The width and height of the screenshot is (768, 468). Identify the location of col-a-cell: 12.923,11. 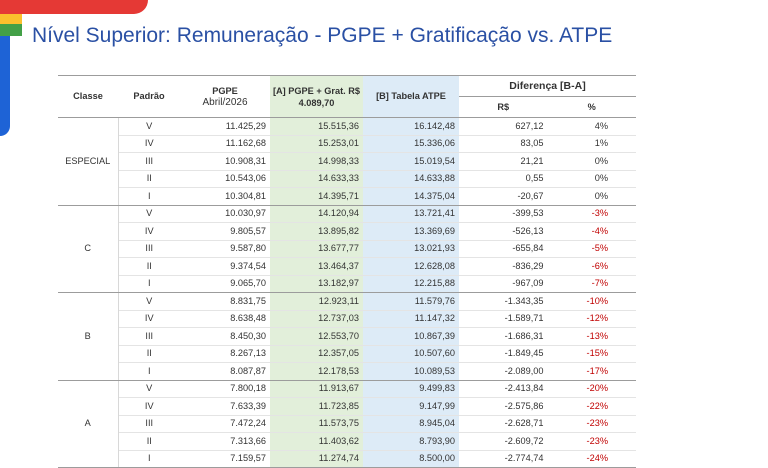
(316, 301).